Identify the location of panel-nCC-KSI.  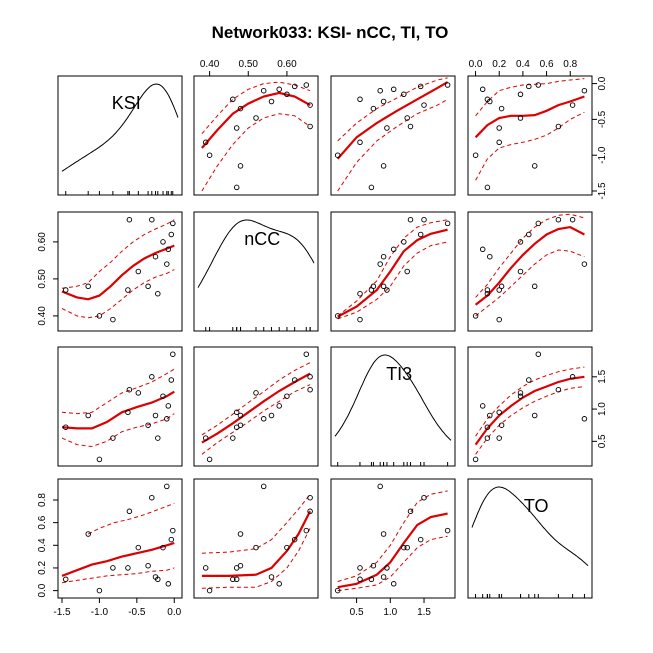
(120, 271).